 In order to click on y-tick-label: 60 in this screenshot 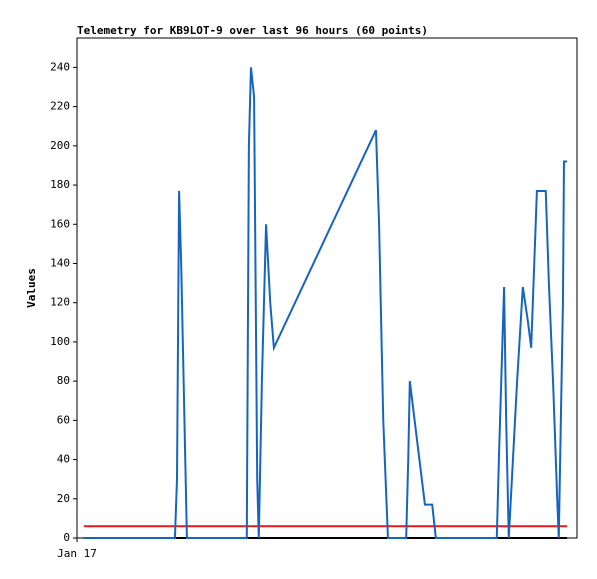, I will do `click(63, 419)`.